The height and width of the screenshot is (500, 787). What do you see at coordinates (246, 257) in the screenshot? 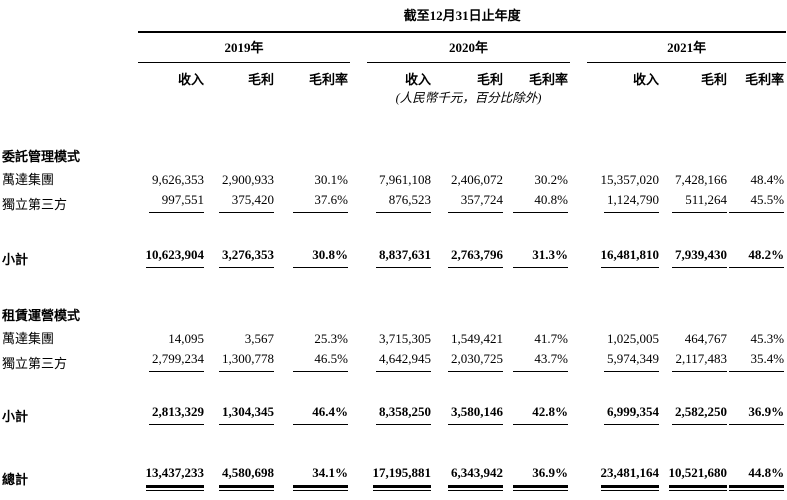
I see `cell-value: 3,276,353` at bounding box center [246, 257].